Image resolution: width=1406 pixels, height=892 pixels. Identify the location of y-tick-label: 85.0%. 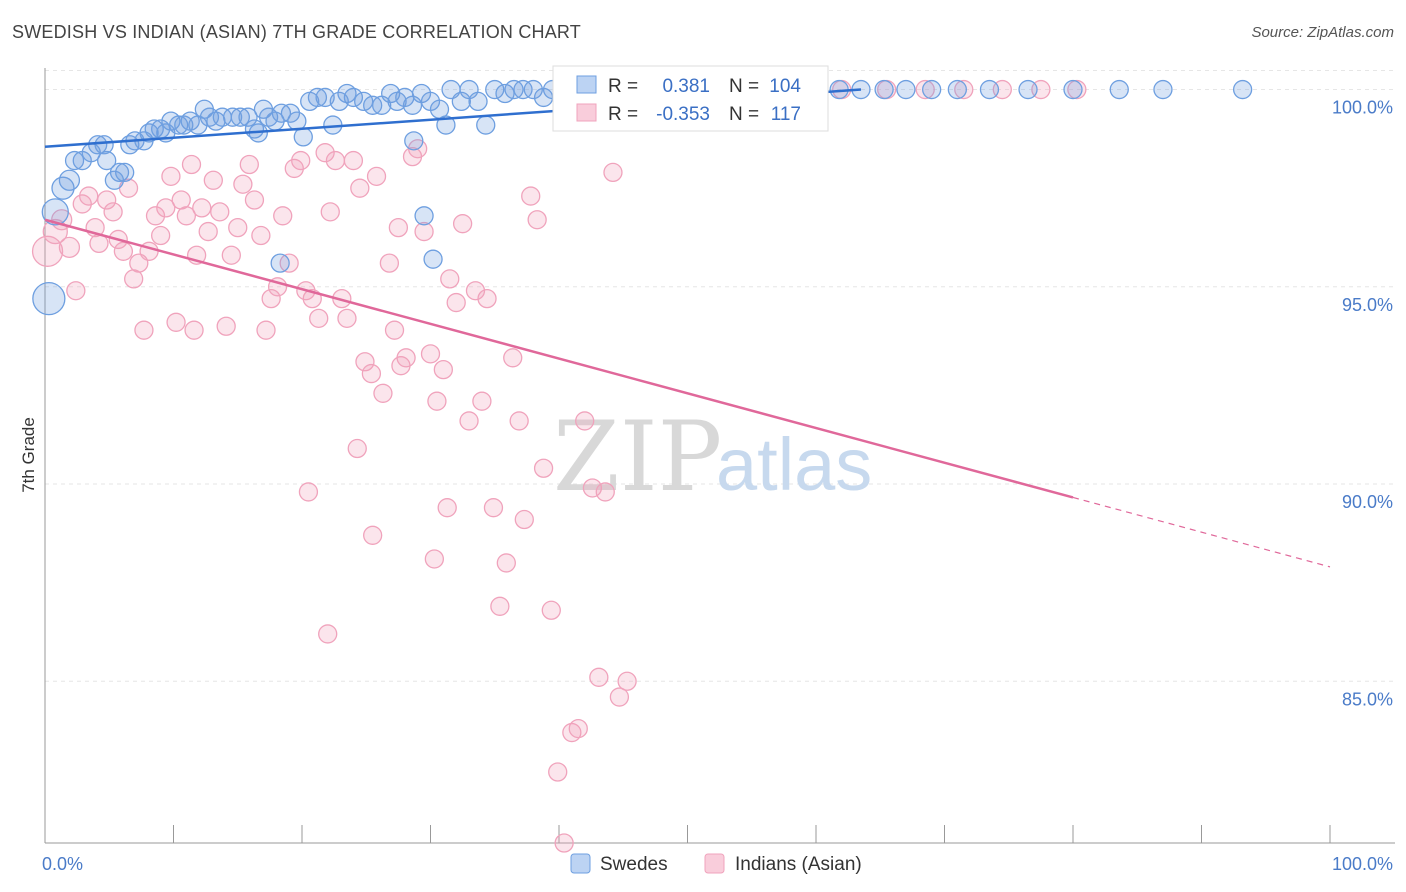
(1367, 699).